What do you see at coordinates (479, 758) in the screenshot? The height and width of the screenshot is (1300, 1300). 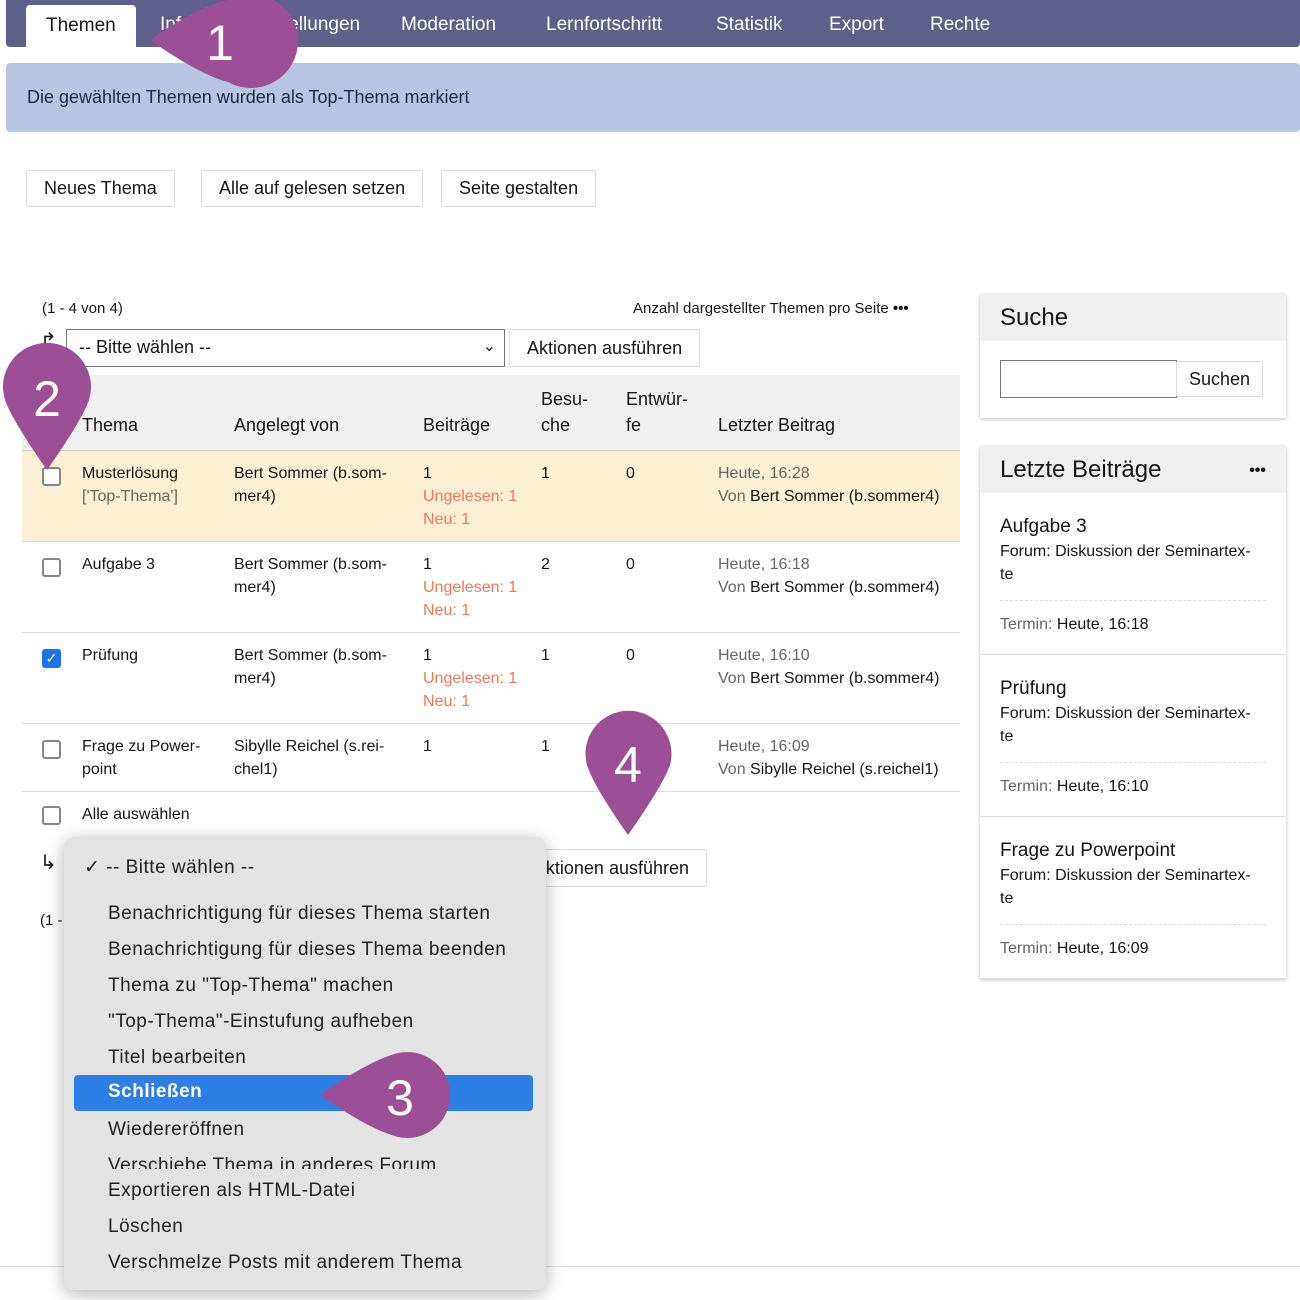 I see `posts-cell: 1` at bounding box center [479, 758].